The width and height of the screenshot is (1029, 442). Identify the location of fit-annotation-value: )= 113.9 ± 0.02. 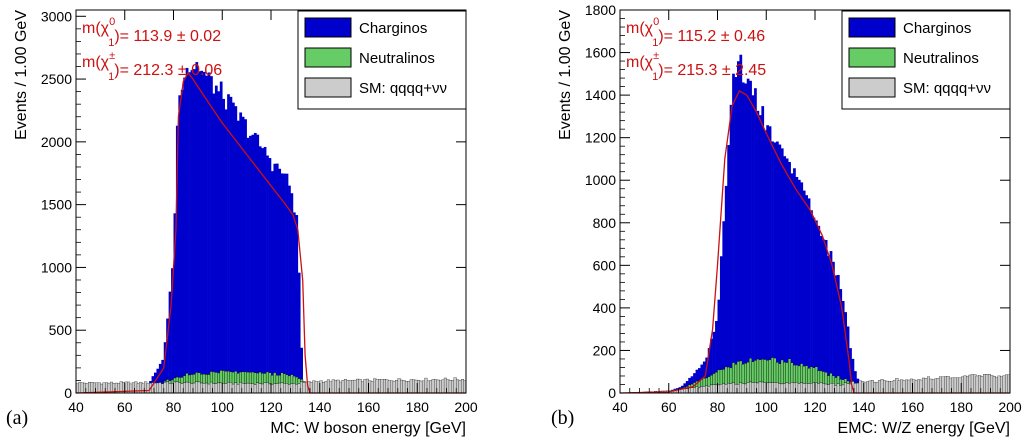
(167, 36).